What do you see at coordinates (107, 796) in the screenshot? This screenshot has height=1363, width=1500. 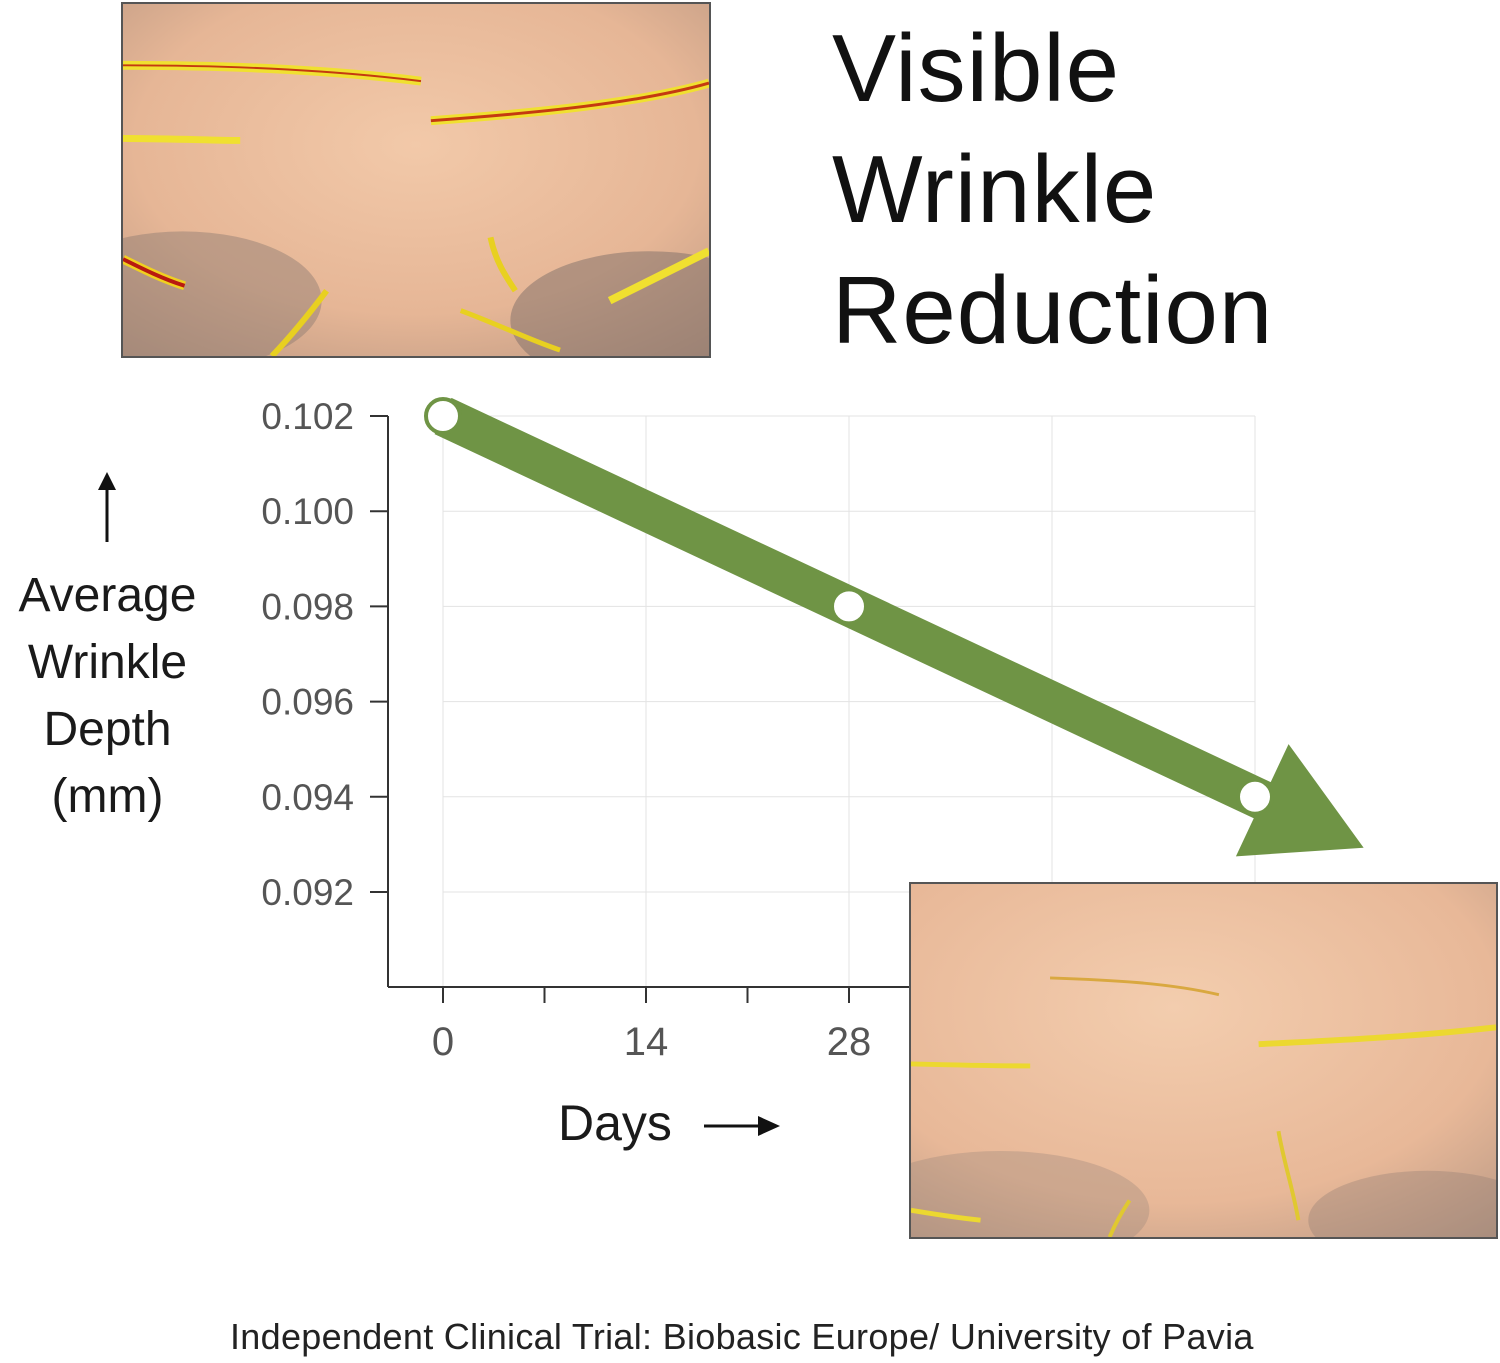 I see `y-axis-label-line-4: (mm)` at bounding box center [107, 796].